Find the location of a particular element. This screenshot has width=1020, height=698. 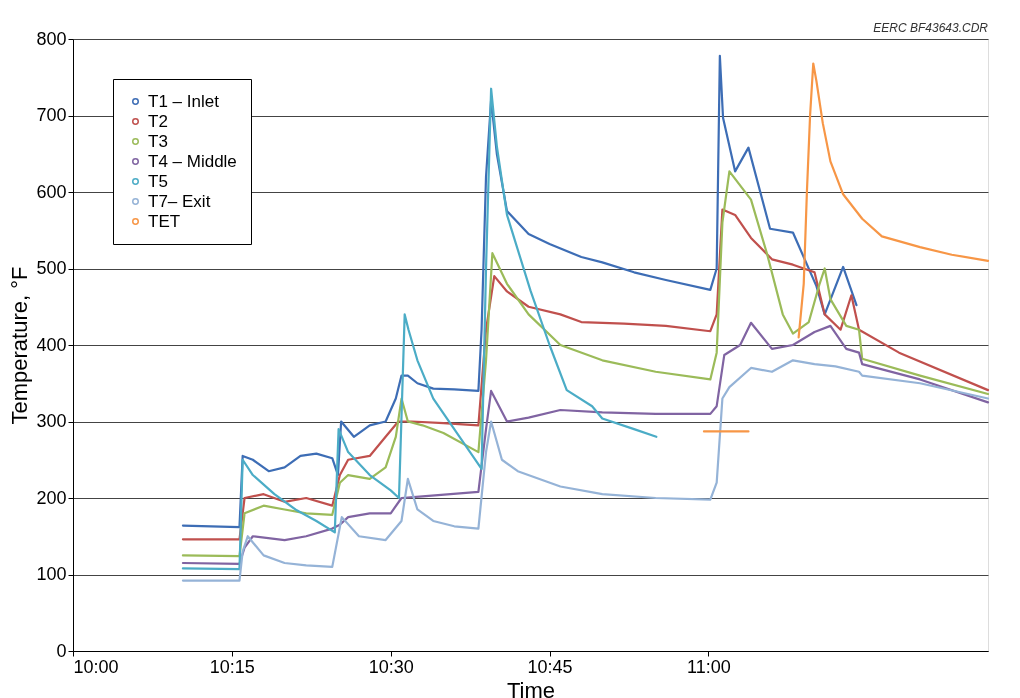

x-tick-label: 11:00 is located at coordinates (709, 666).